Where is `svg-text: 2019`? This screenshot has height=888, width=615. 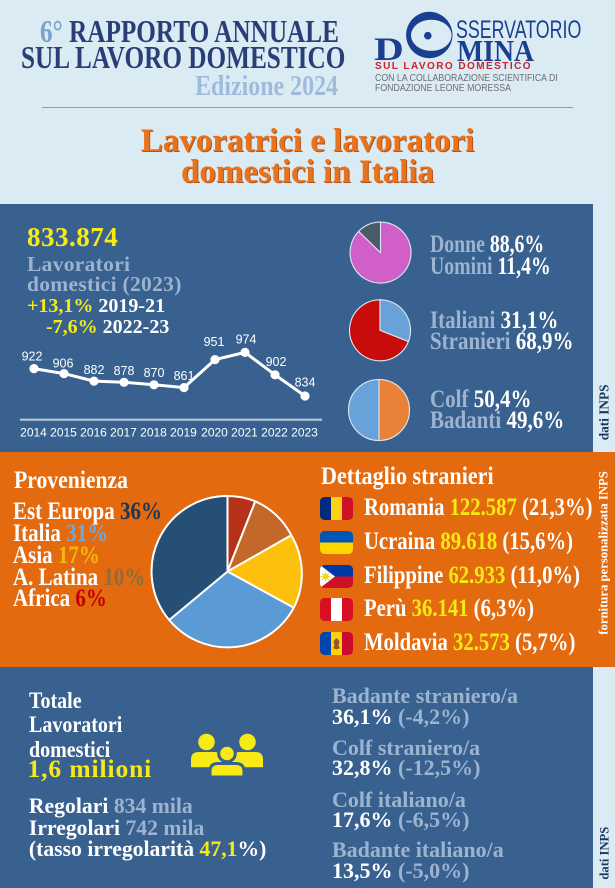
svg-text: 2019 is located at coordinates (183, 433).